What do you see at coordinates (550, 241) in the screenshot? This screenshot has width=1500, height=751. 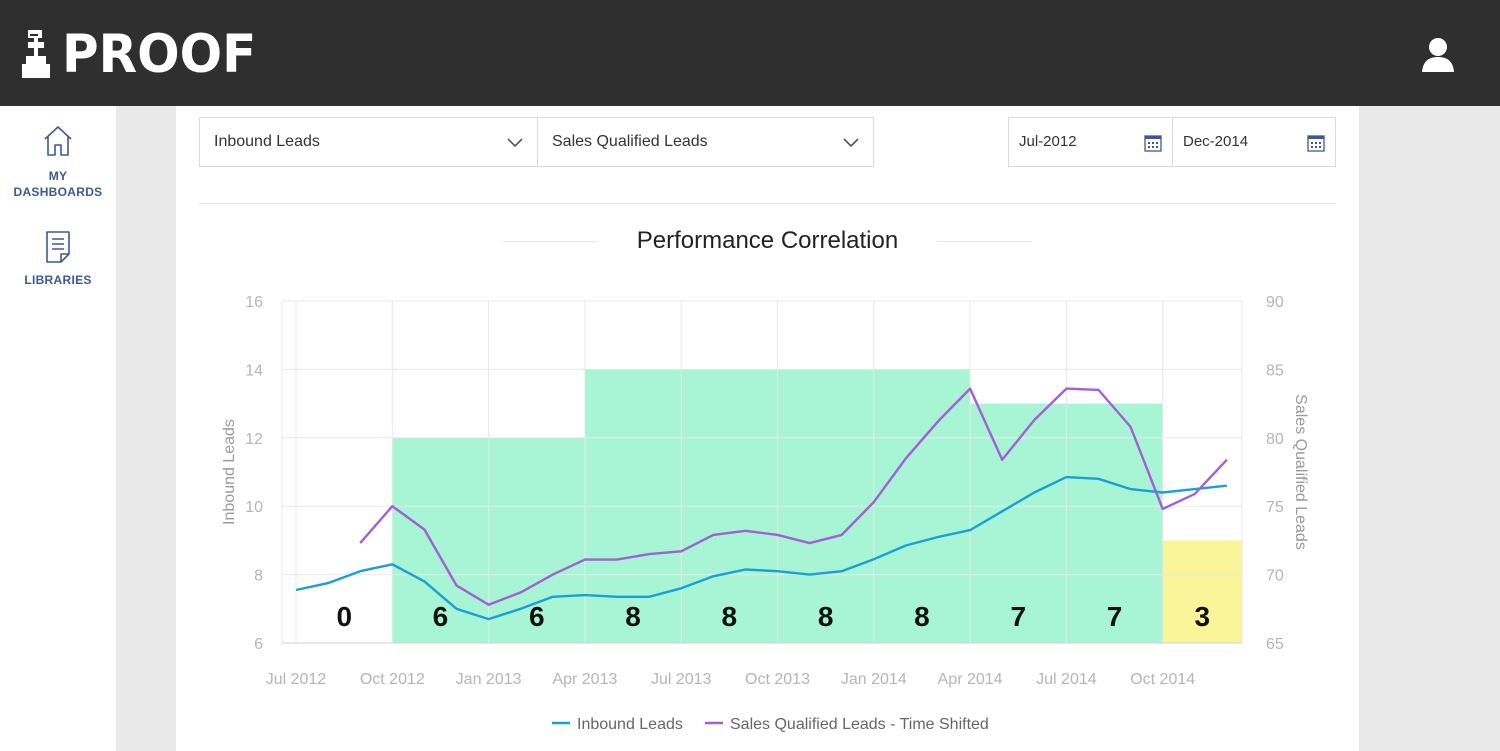 I see `title-rule-left` at bounding box center [550, 241].